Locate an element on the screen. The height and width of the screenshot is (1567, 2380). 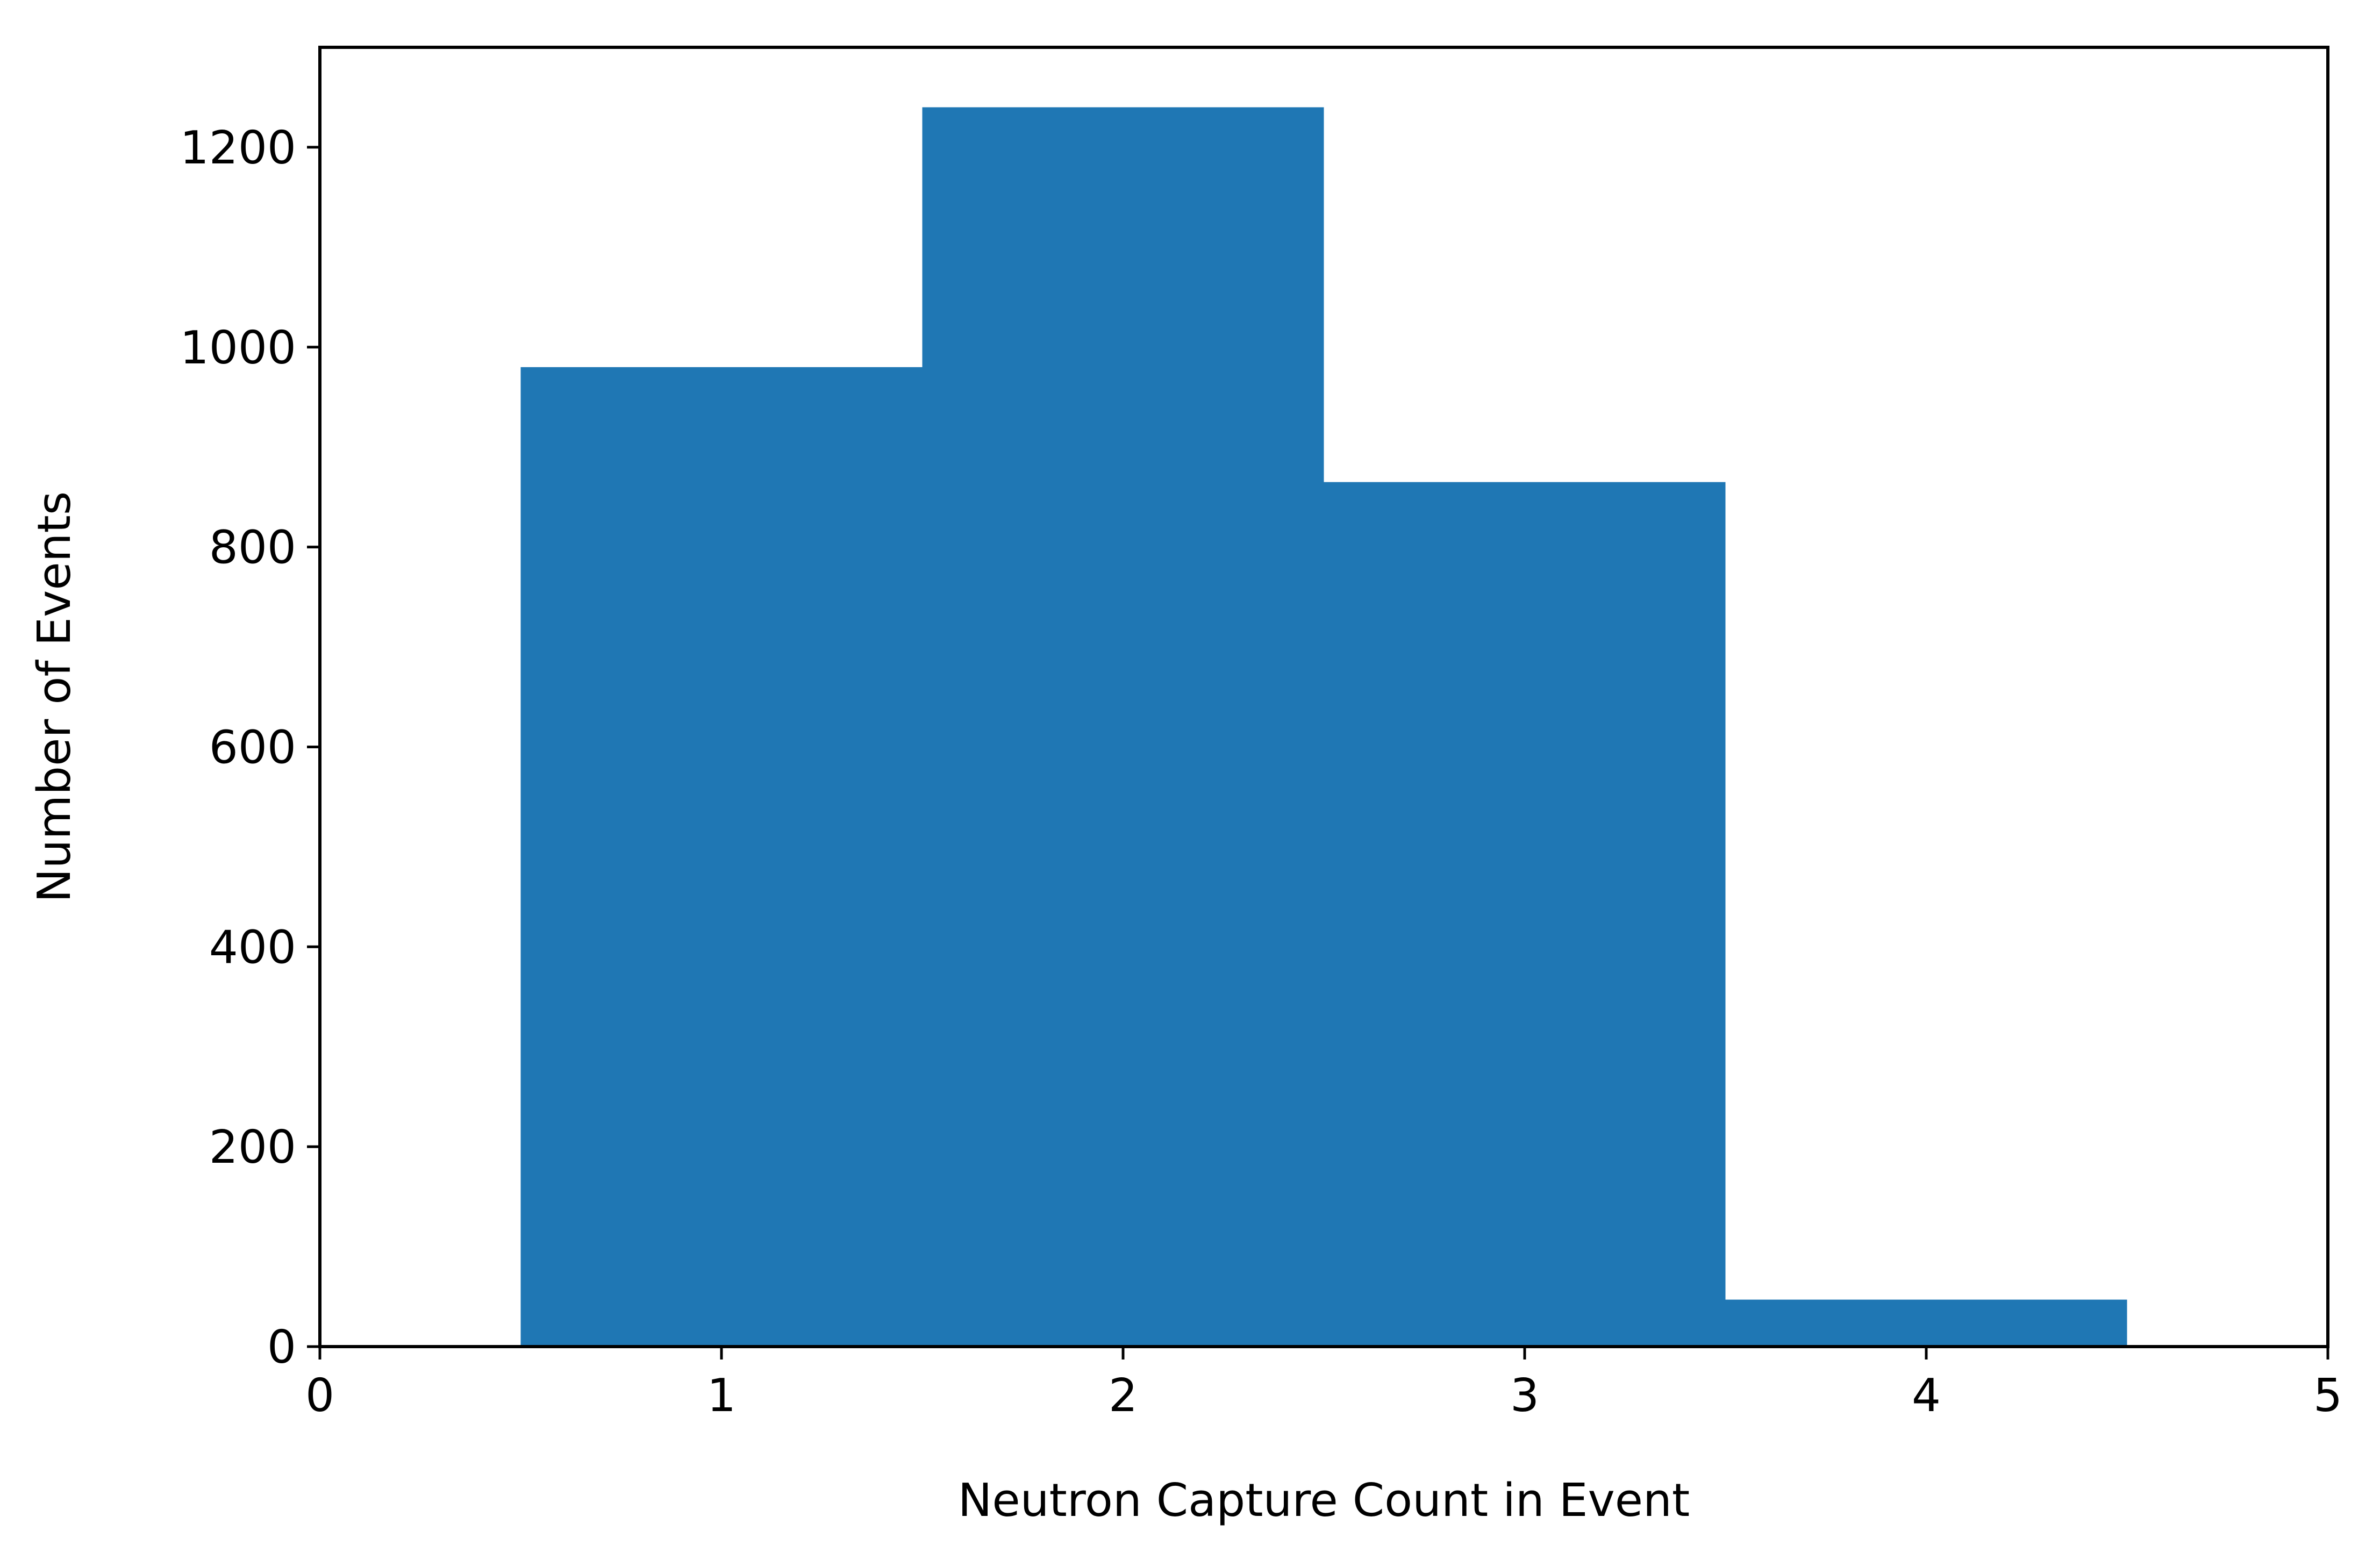
y-tick-label-1: 200 is located at coordinates (252, 1147).